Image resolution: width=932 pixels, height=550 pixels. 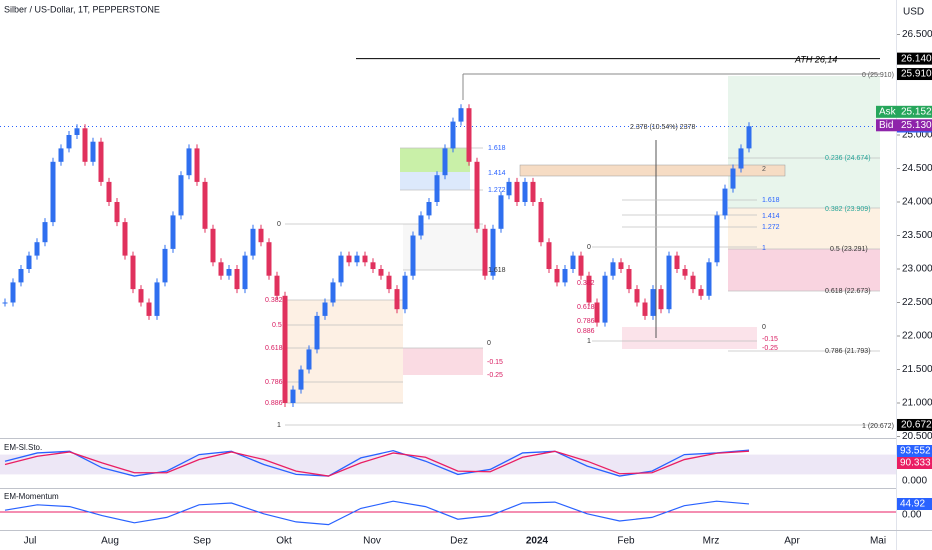 I want to click on annotation: 0.786 (21.793), so click(x=848, y=351).